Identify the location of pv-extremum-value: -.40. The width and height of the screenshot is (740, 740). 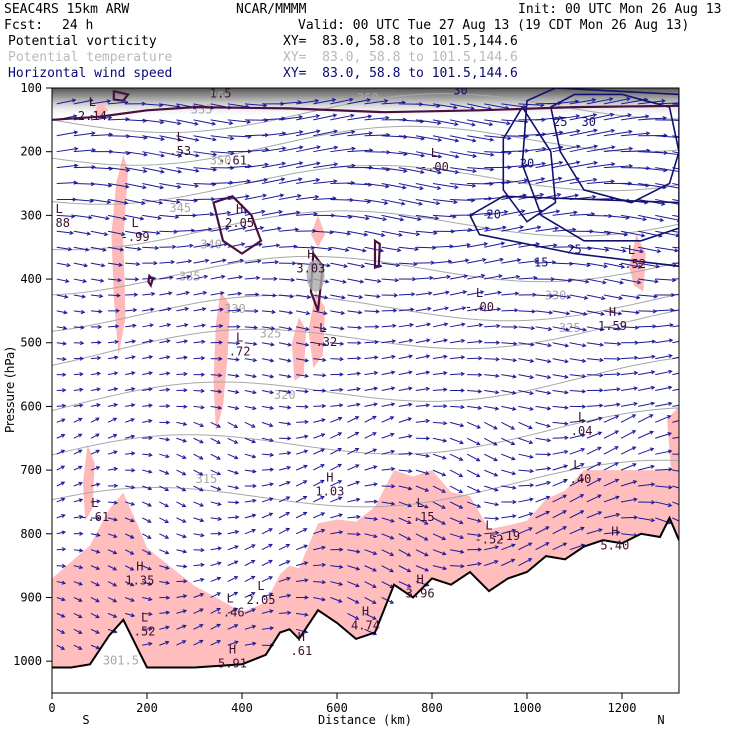
(576, 479).